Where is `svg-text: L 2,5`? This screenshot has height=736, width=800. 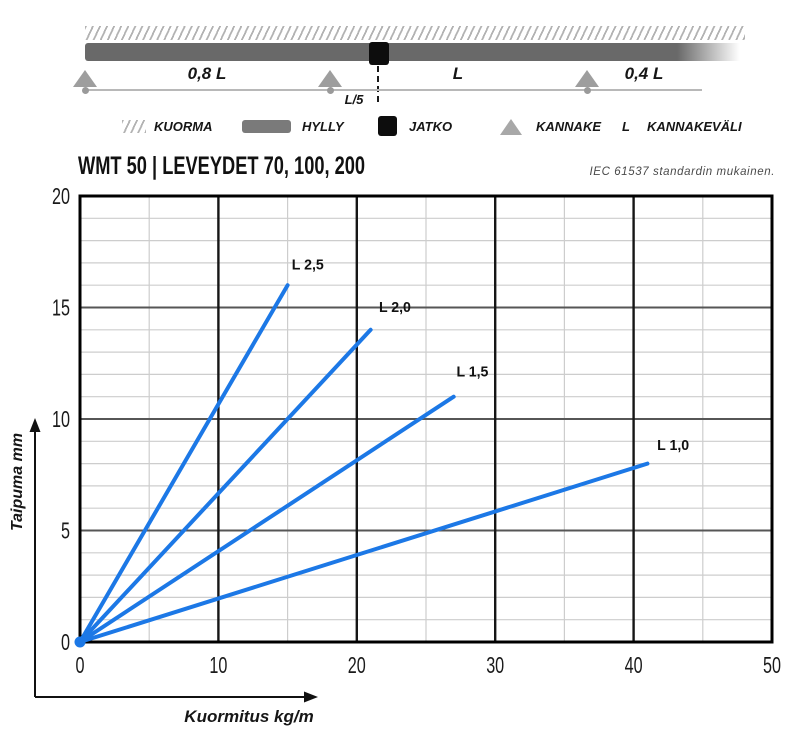
svg-text: L 2,5 is located at coordinates (308, 265).